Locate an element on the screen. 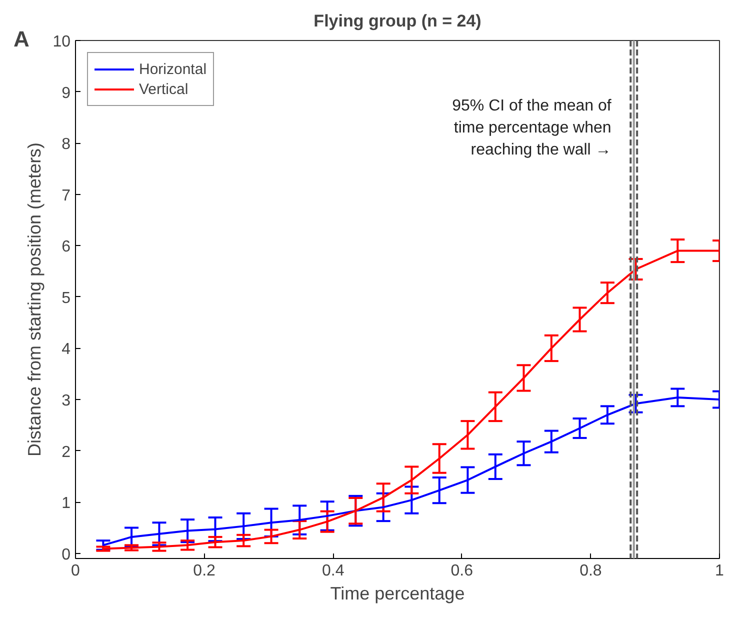 The height and width of the screenshot is (618, 729). y-tick-label: 9 is located at coordinates (66, 93).